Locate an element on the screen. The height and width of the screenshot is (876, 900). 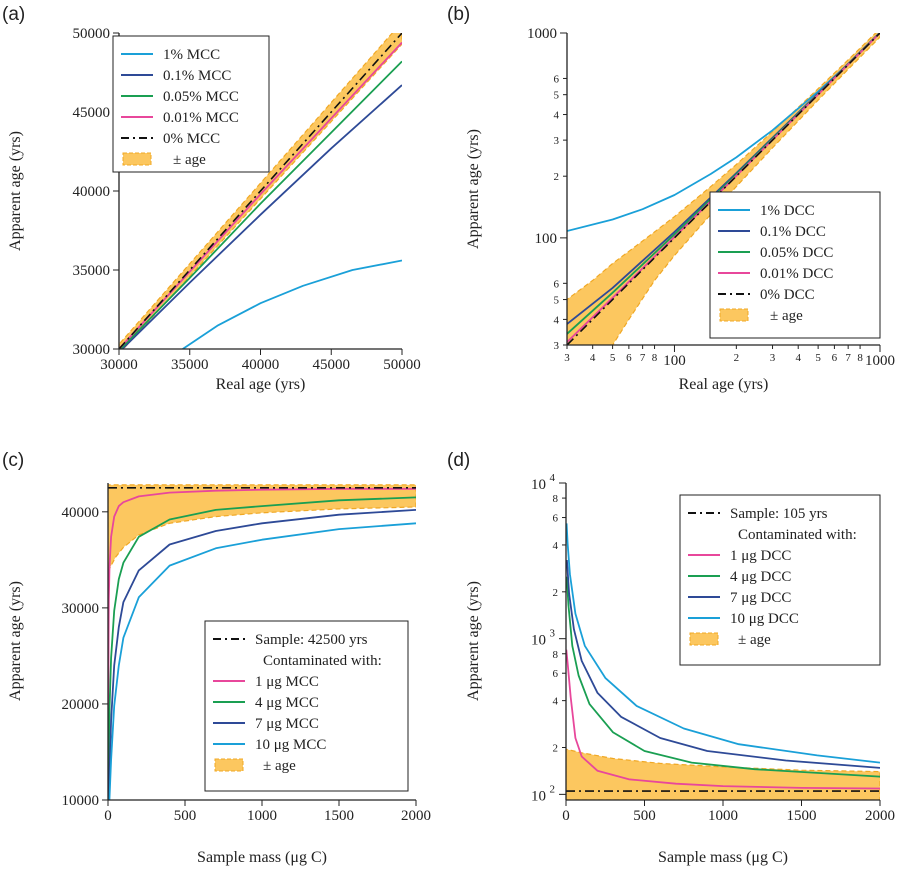
x-tick-label: 30000 is located at coordinates (119, 365).